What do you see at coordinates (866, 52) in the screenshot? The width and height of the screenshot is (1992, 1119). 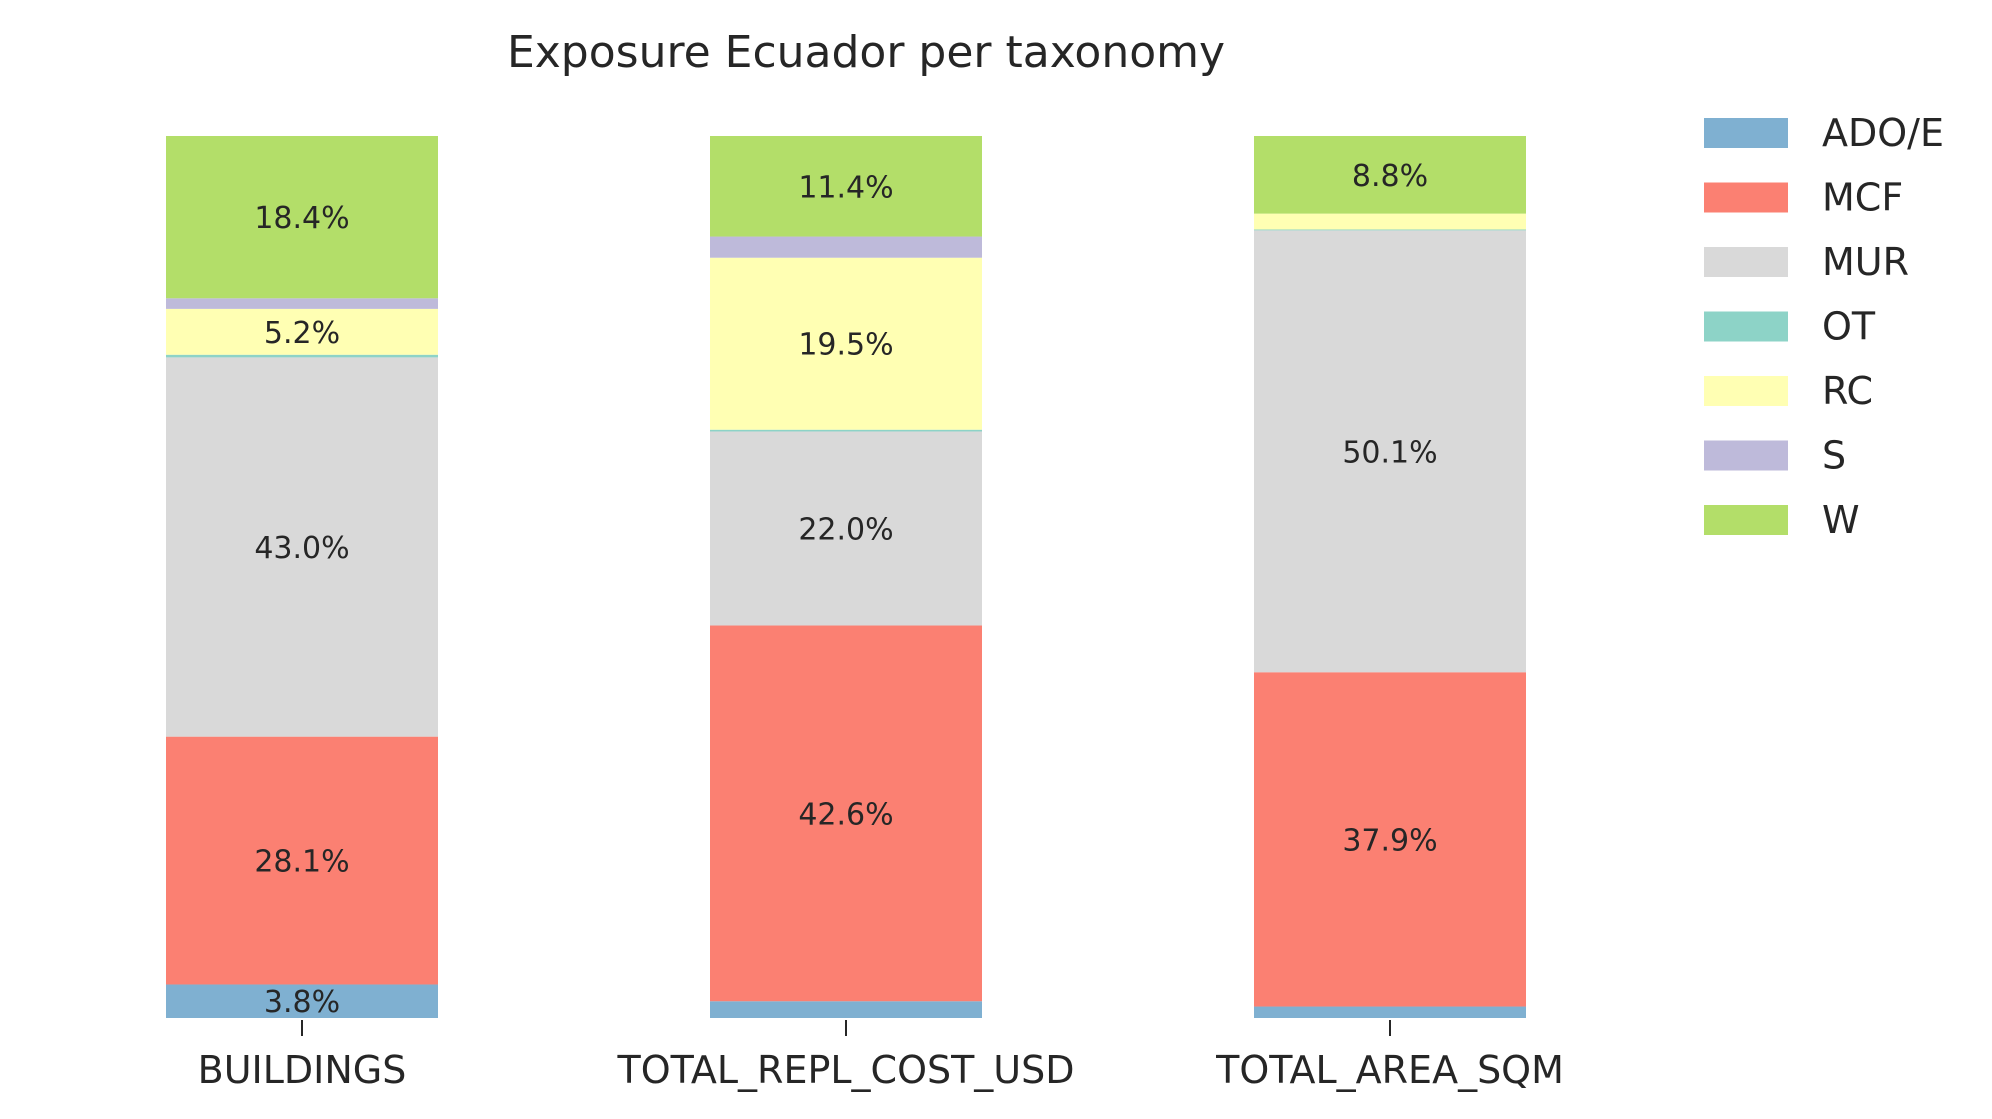 I see `chart-title: Exposure Ecuador per taxonomy` at bounding box center [866, 52].